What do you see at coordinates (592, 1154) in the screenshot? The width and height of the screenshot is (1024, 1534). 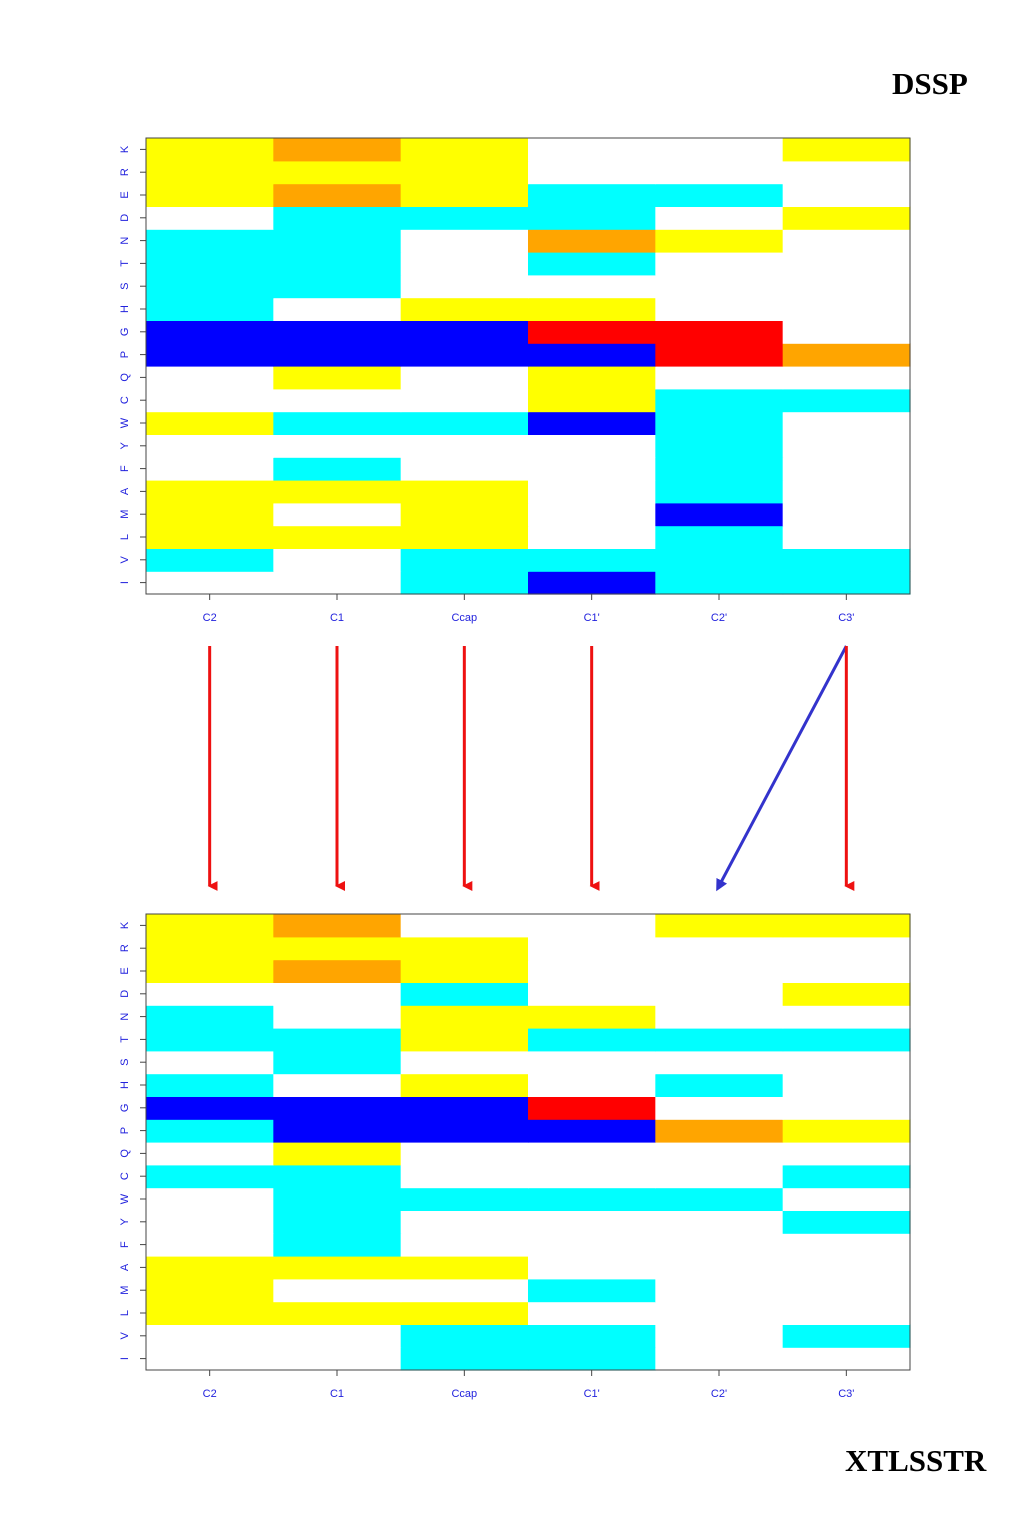 I see `xtlsstr-cell-Q-C1'` at bounding box center [592, 1154].